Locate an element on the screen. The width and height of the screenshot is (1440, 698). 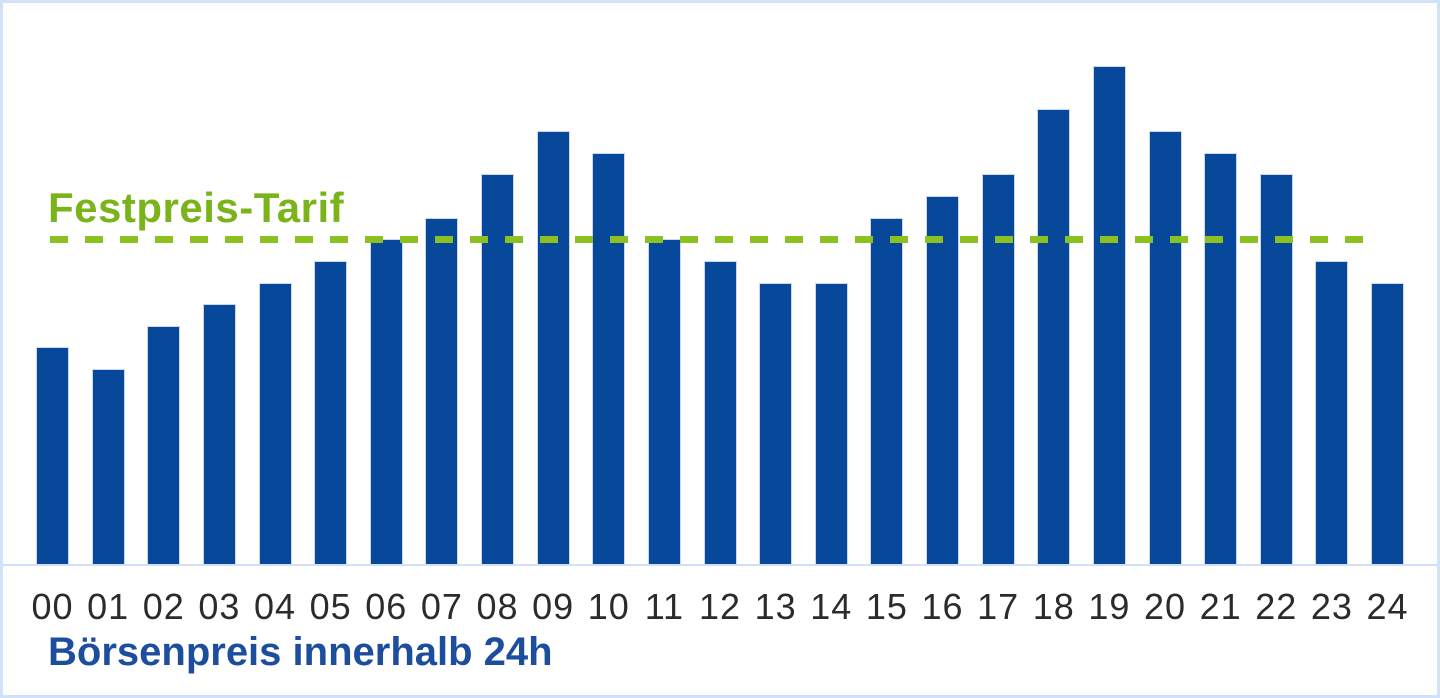
x-tick-label: 20 is located at coordinates (1165, 606).